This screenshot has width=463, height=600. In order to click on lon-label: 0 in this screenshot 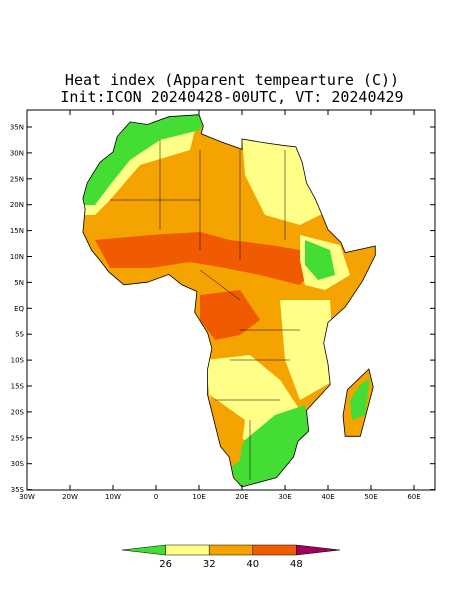, I will do `click(156, 497)`.